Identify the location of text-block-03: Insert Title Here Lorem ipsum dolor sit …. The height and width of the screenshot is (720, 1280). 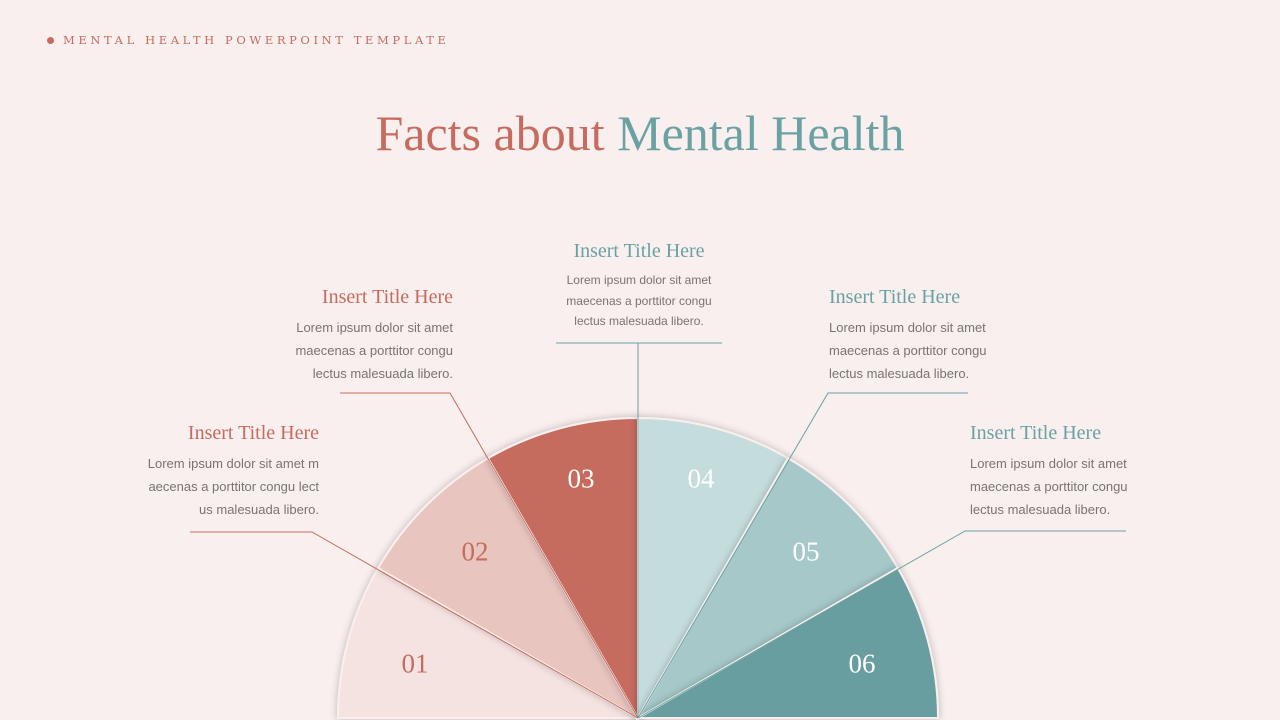
(639, 286).